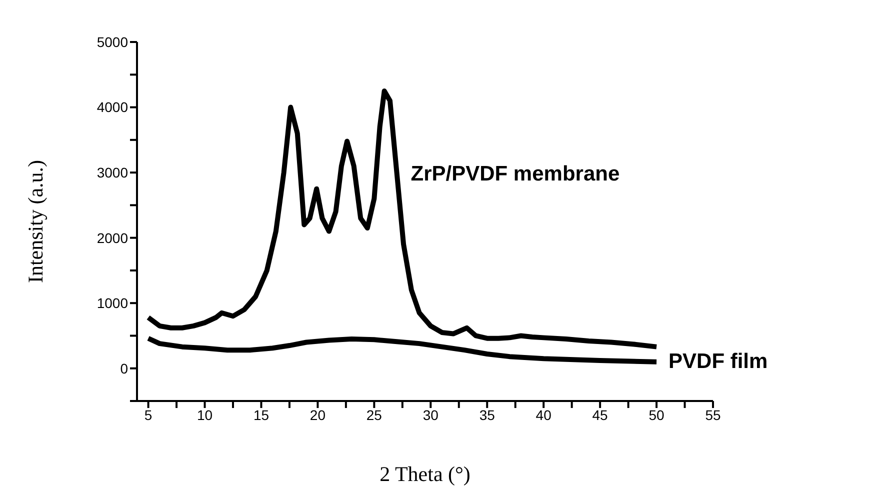 This screenshot has height=501, width=877. I want to click on x-tick-label: 35, so click(487, 414).